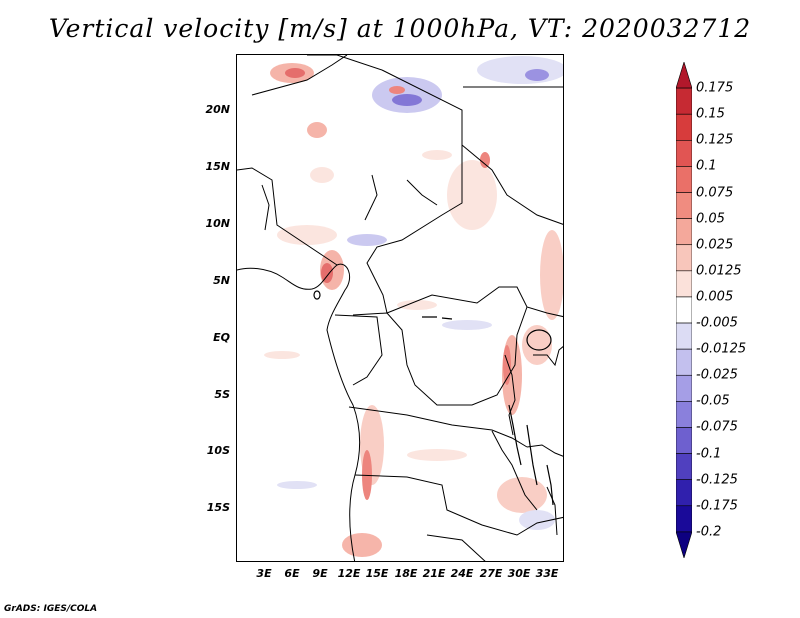 This screenshot has height=618, width=800. I want to click on lon-label-30e: 30E, so click(519, 573).